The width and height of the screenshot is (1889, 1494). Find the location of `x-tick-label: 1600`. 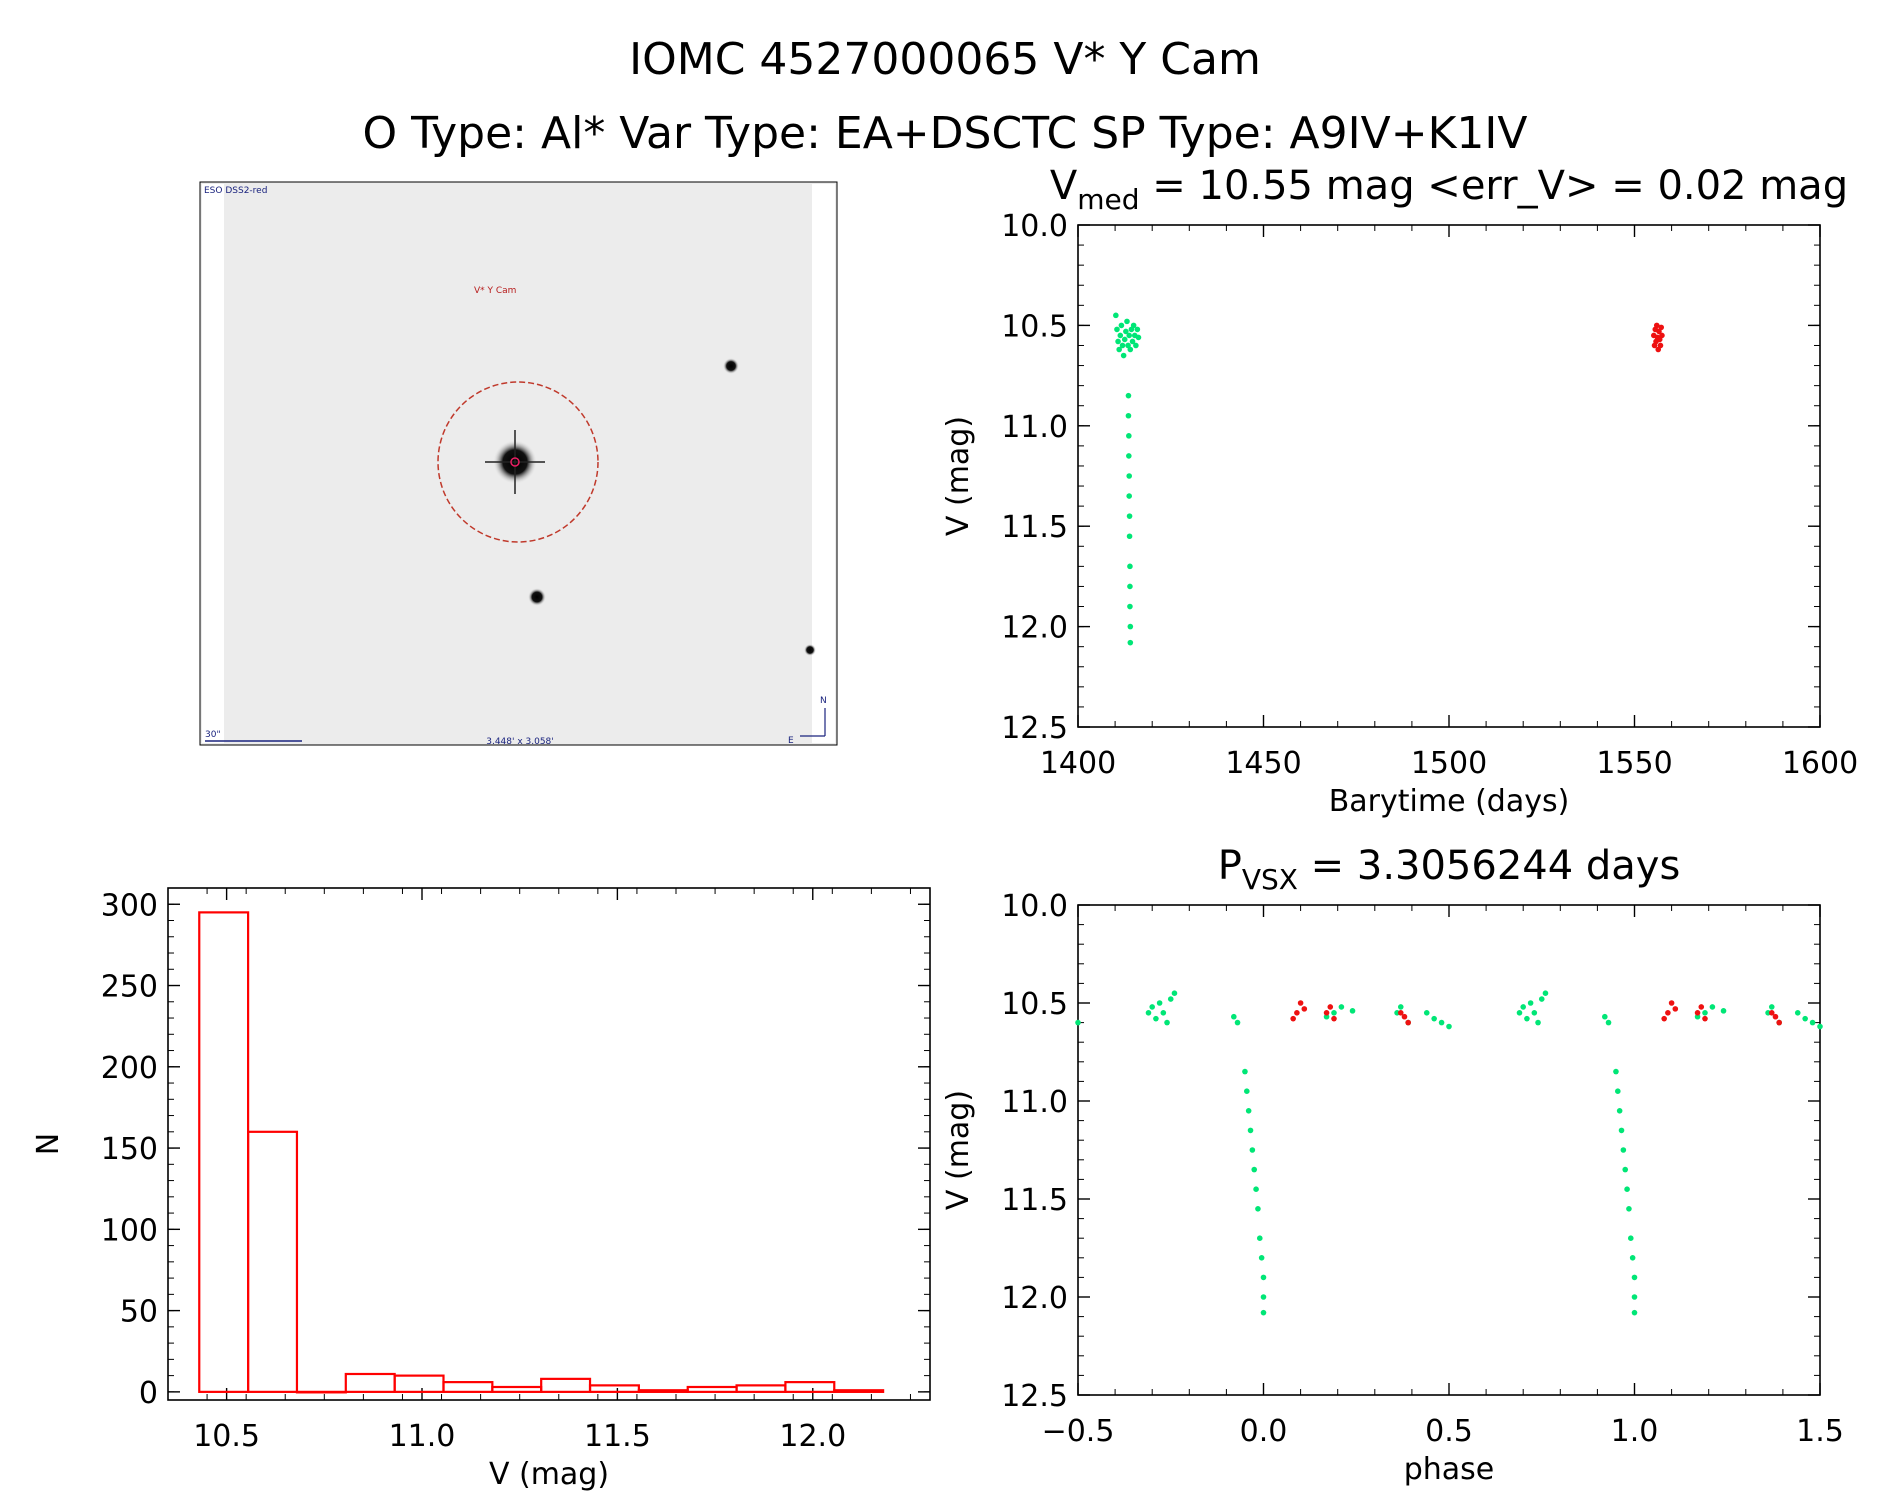

x-tick-label: 1600 is located at coordinates (1820, 763).